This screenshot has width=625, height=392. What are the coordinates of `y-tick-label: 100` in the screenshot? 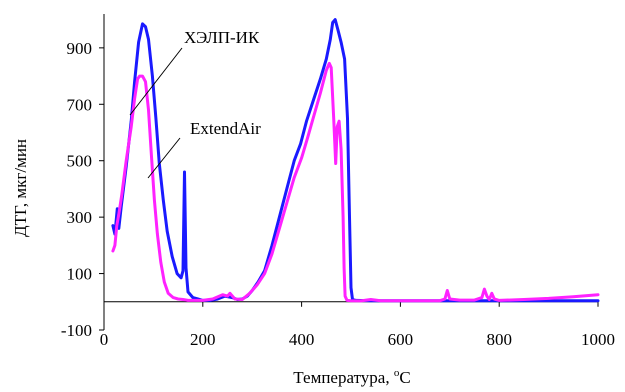 It's located at (80, 274).